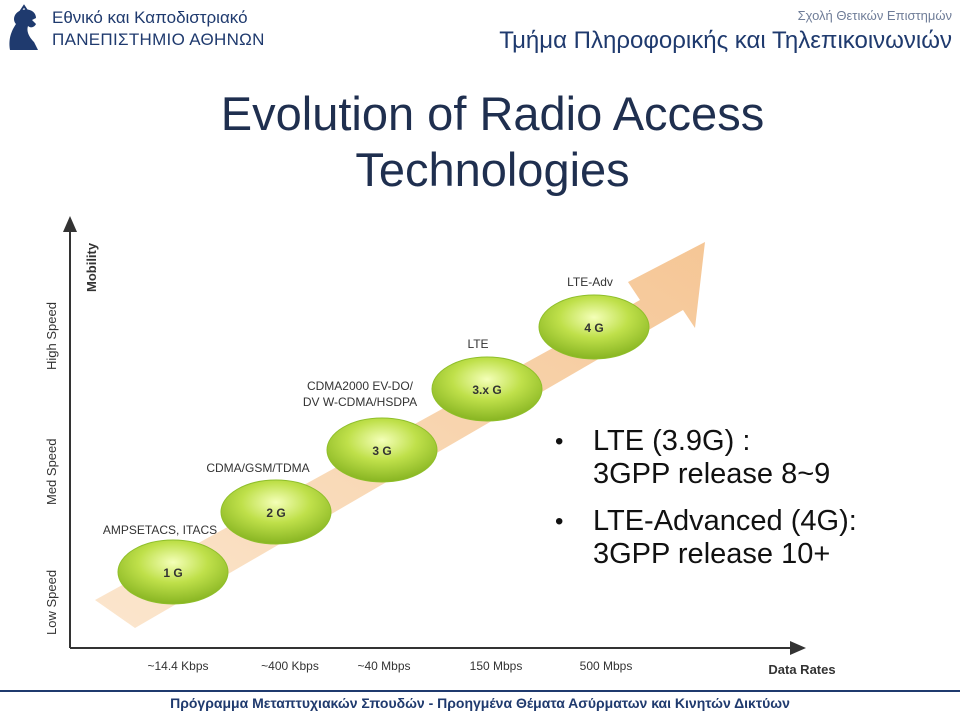 The image size is (960, 717). I want to click on title-line-1: Evolution of Radio Access, so click(492, 113).